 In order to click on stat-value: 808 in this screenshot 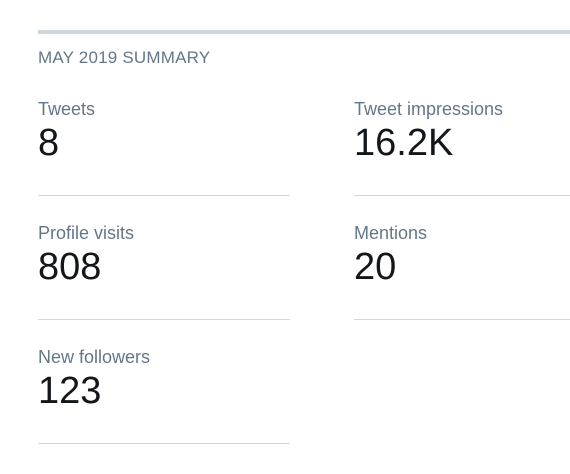, I will do `click(70, 267)`.